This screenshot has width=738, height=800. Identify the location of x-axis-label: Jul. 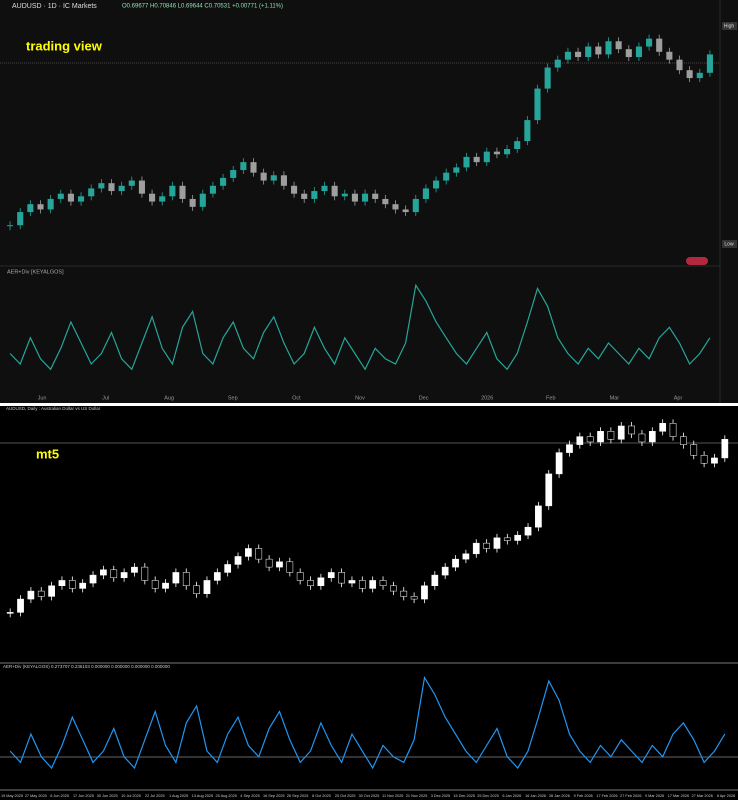
(105, 398).